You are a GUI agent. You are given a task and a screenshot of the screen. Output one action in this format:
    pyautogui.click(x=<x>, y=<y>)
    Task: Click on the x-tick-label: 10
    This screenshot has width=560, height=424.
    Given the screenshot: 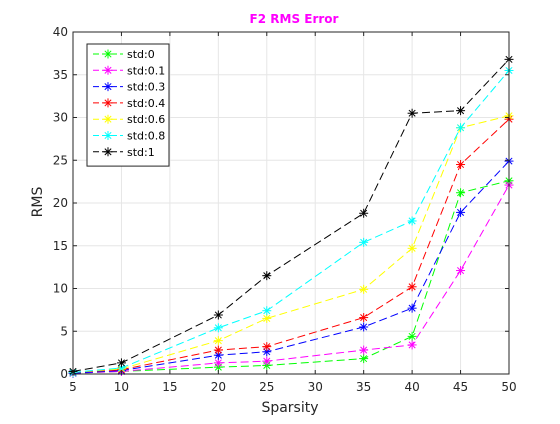 What is the action you would take?
    pyautogui.click(x=121, y=387)
    